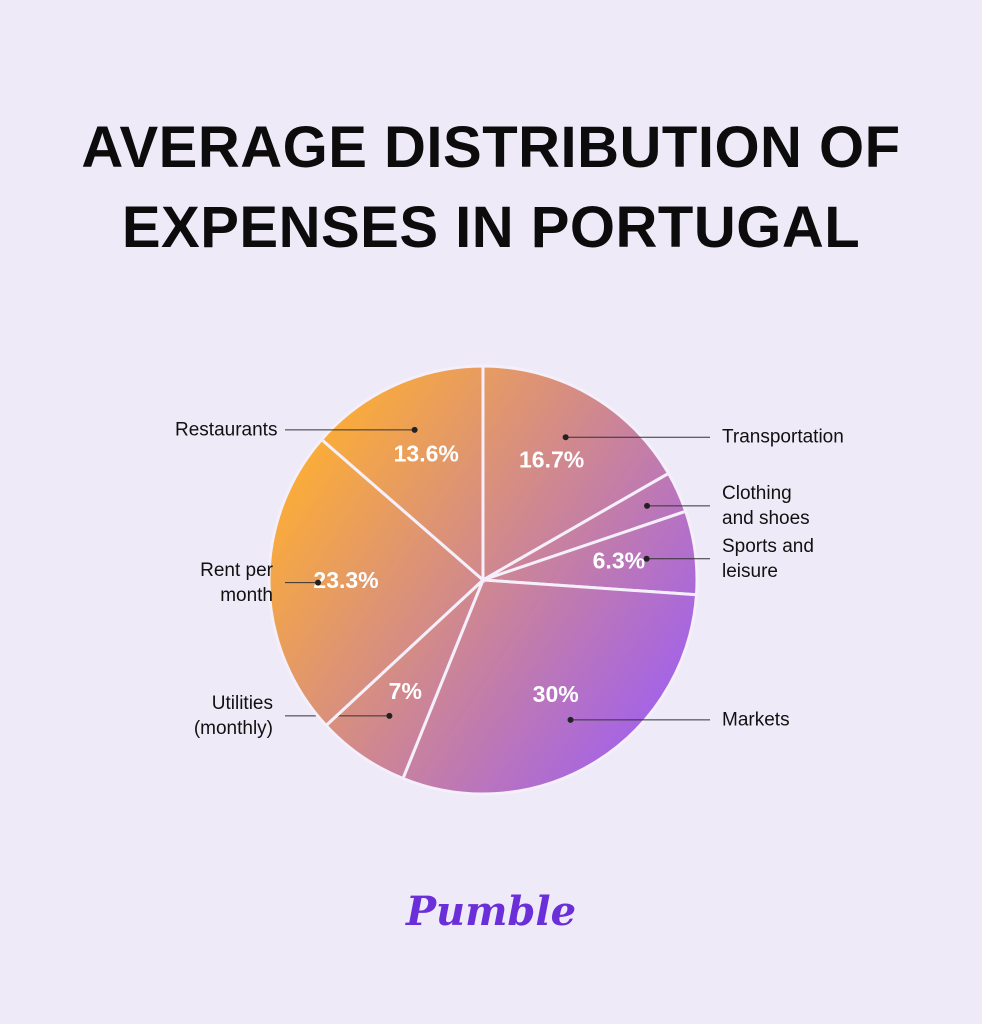 This screenshot has height=1024, width=982. What do you see at coordinates (756, 720) in the screenshot?
I see `category-label: Markets` at bounding box center [756, 720].